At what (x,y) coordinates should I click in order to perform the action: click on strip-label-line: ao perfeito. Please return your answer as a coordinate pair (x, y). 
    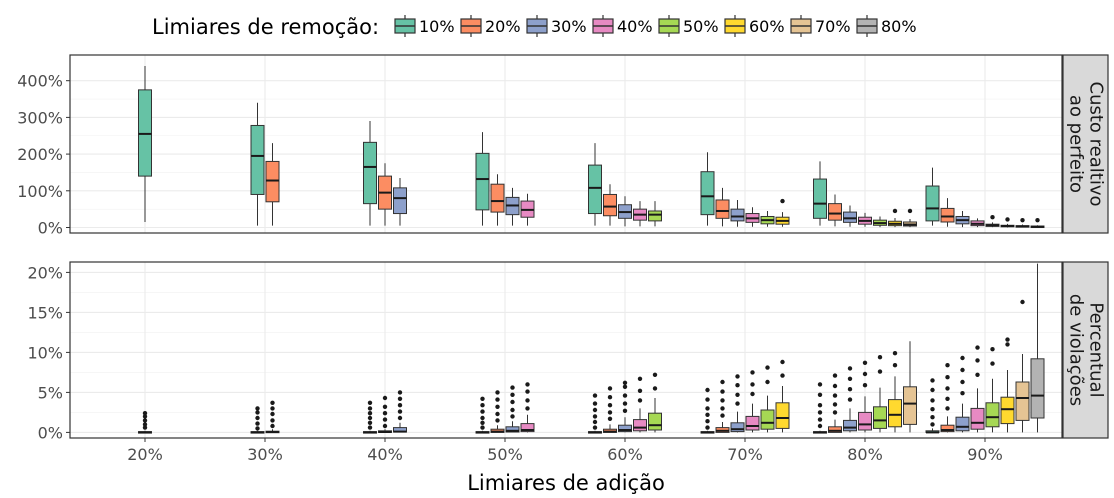
    Looking at the image, I should click on (1076, 144).